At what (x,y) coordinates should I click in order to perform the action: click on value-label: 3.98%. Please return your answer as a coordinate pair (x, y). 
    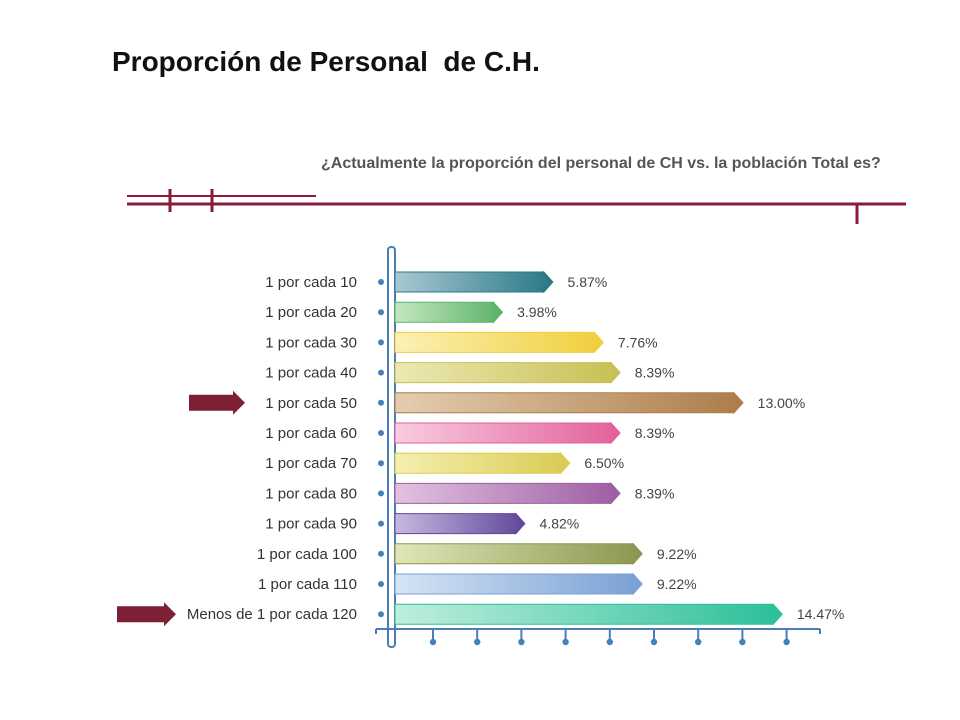
    Looking at the image, I should click on (537, 312).